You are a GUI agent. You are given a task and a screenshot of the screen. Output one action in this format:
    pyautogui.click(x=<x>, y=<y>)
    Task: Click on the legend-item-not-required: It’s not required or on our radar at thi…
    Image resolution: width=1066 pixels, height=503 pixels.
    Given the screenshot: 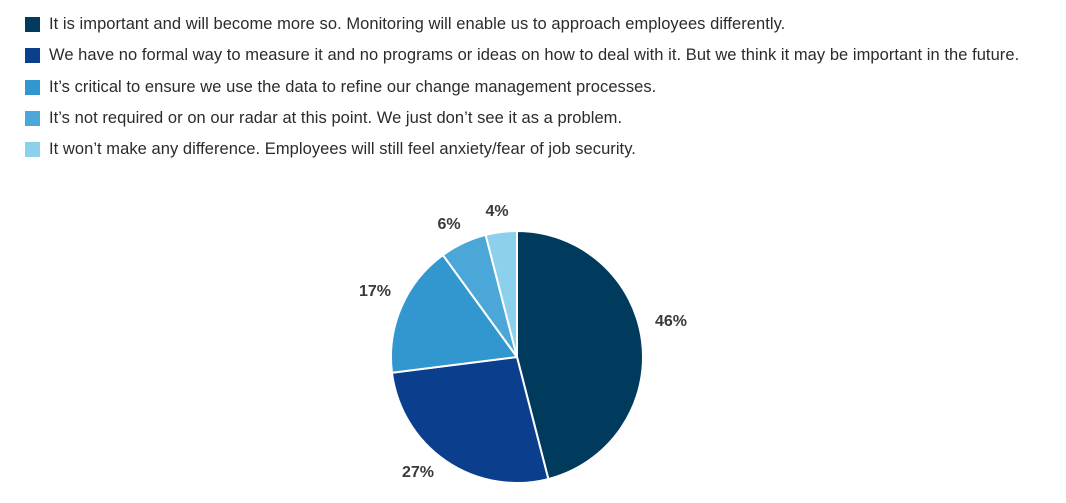 What is the action you would take?
    pyautogui.click(x=525, y=118)
    